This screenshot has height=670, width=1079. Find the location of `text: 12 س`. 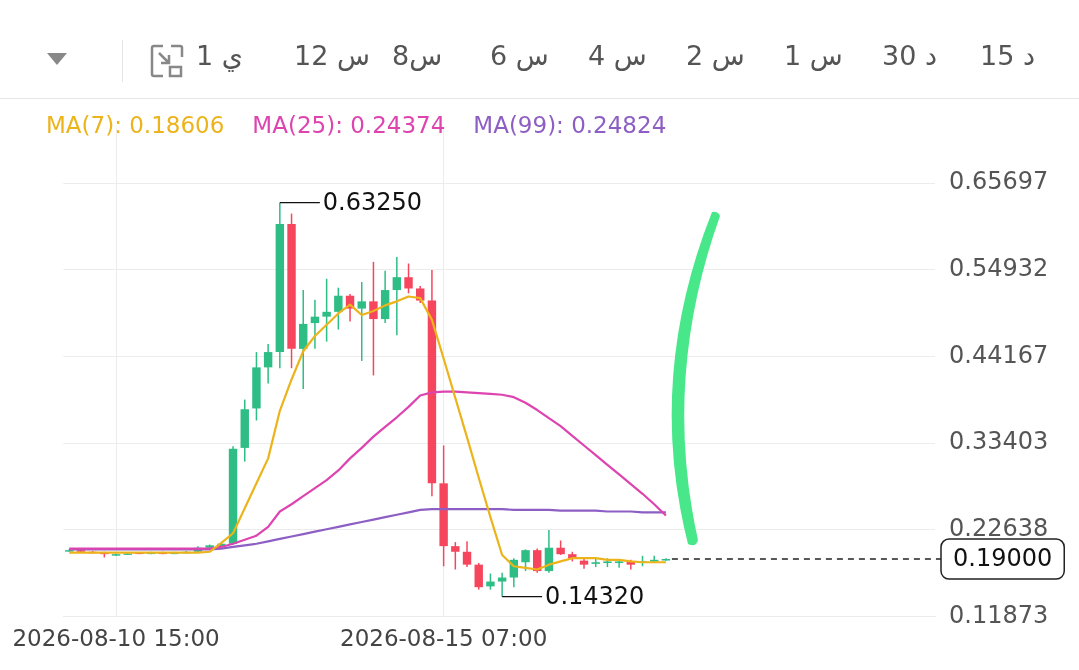

text: 12 س is located at coordinates (332, 55).